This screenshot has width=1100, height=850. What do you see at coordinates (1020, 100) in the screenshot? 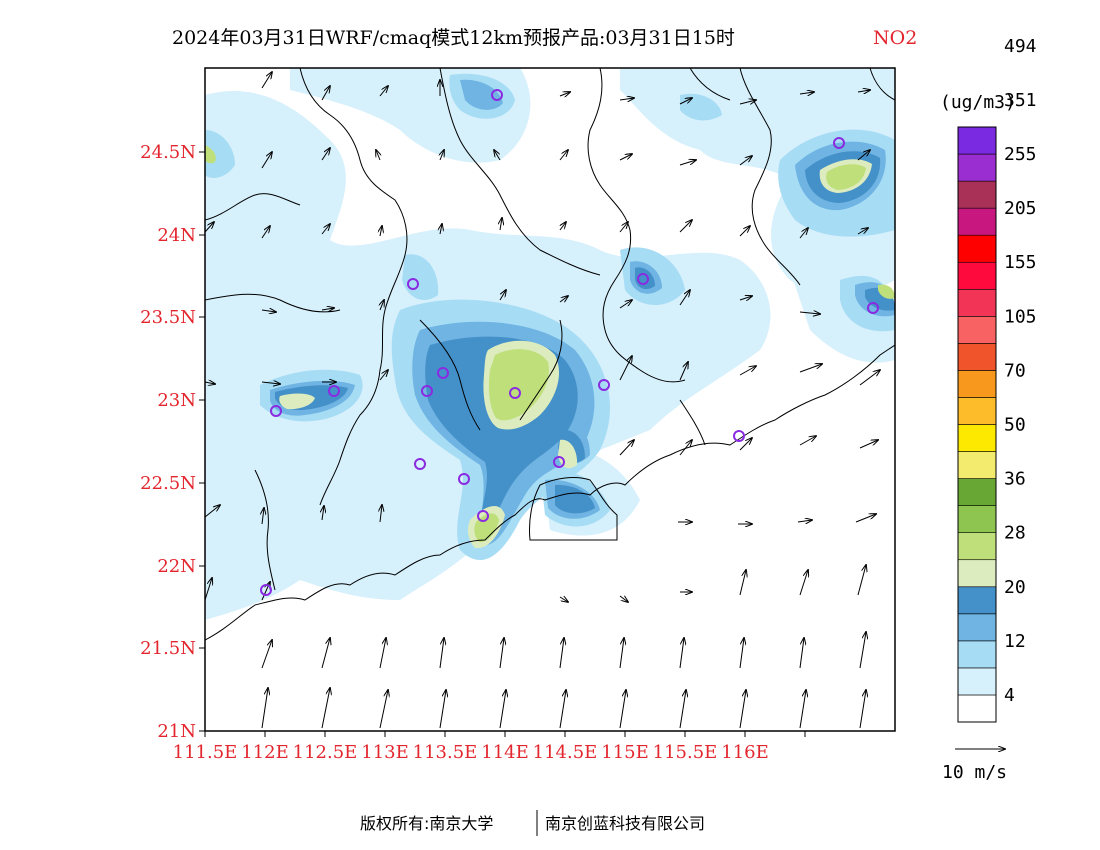
I see `legend-label: 351` at bounding box center [1020, 100].